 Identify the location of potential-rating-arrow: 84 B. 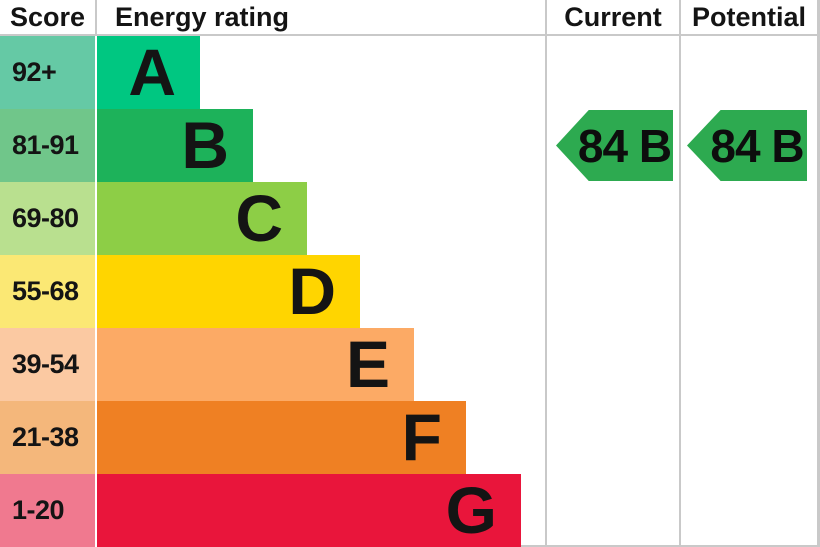
(747, 145).